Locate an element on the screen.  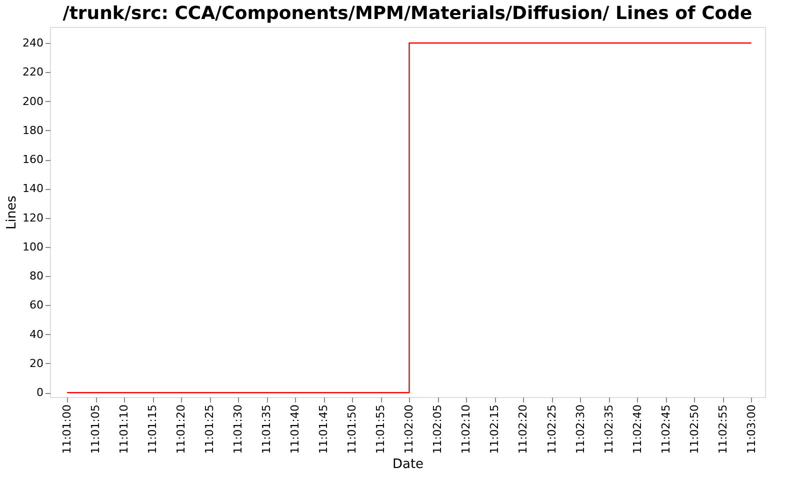
x-tick-label: 11:01:35 is located at coordinates (267, 429).